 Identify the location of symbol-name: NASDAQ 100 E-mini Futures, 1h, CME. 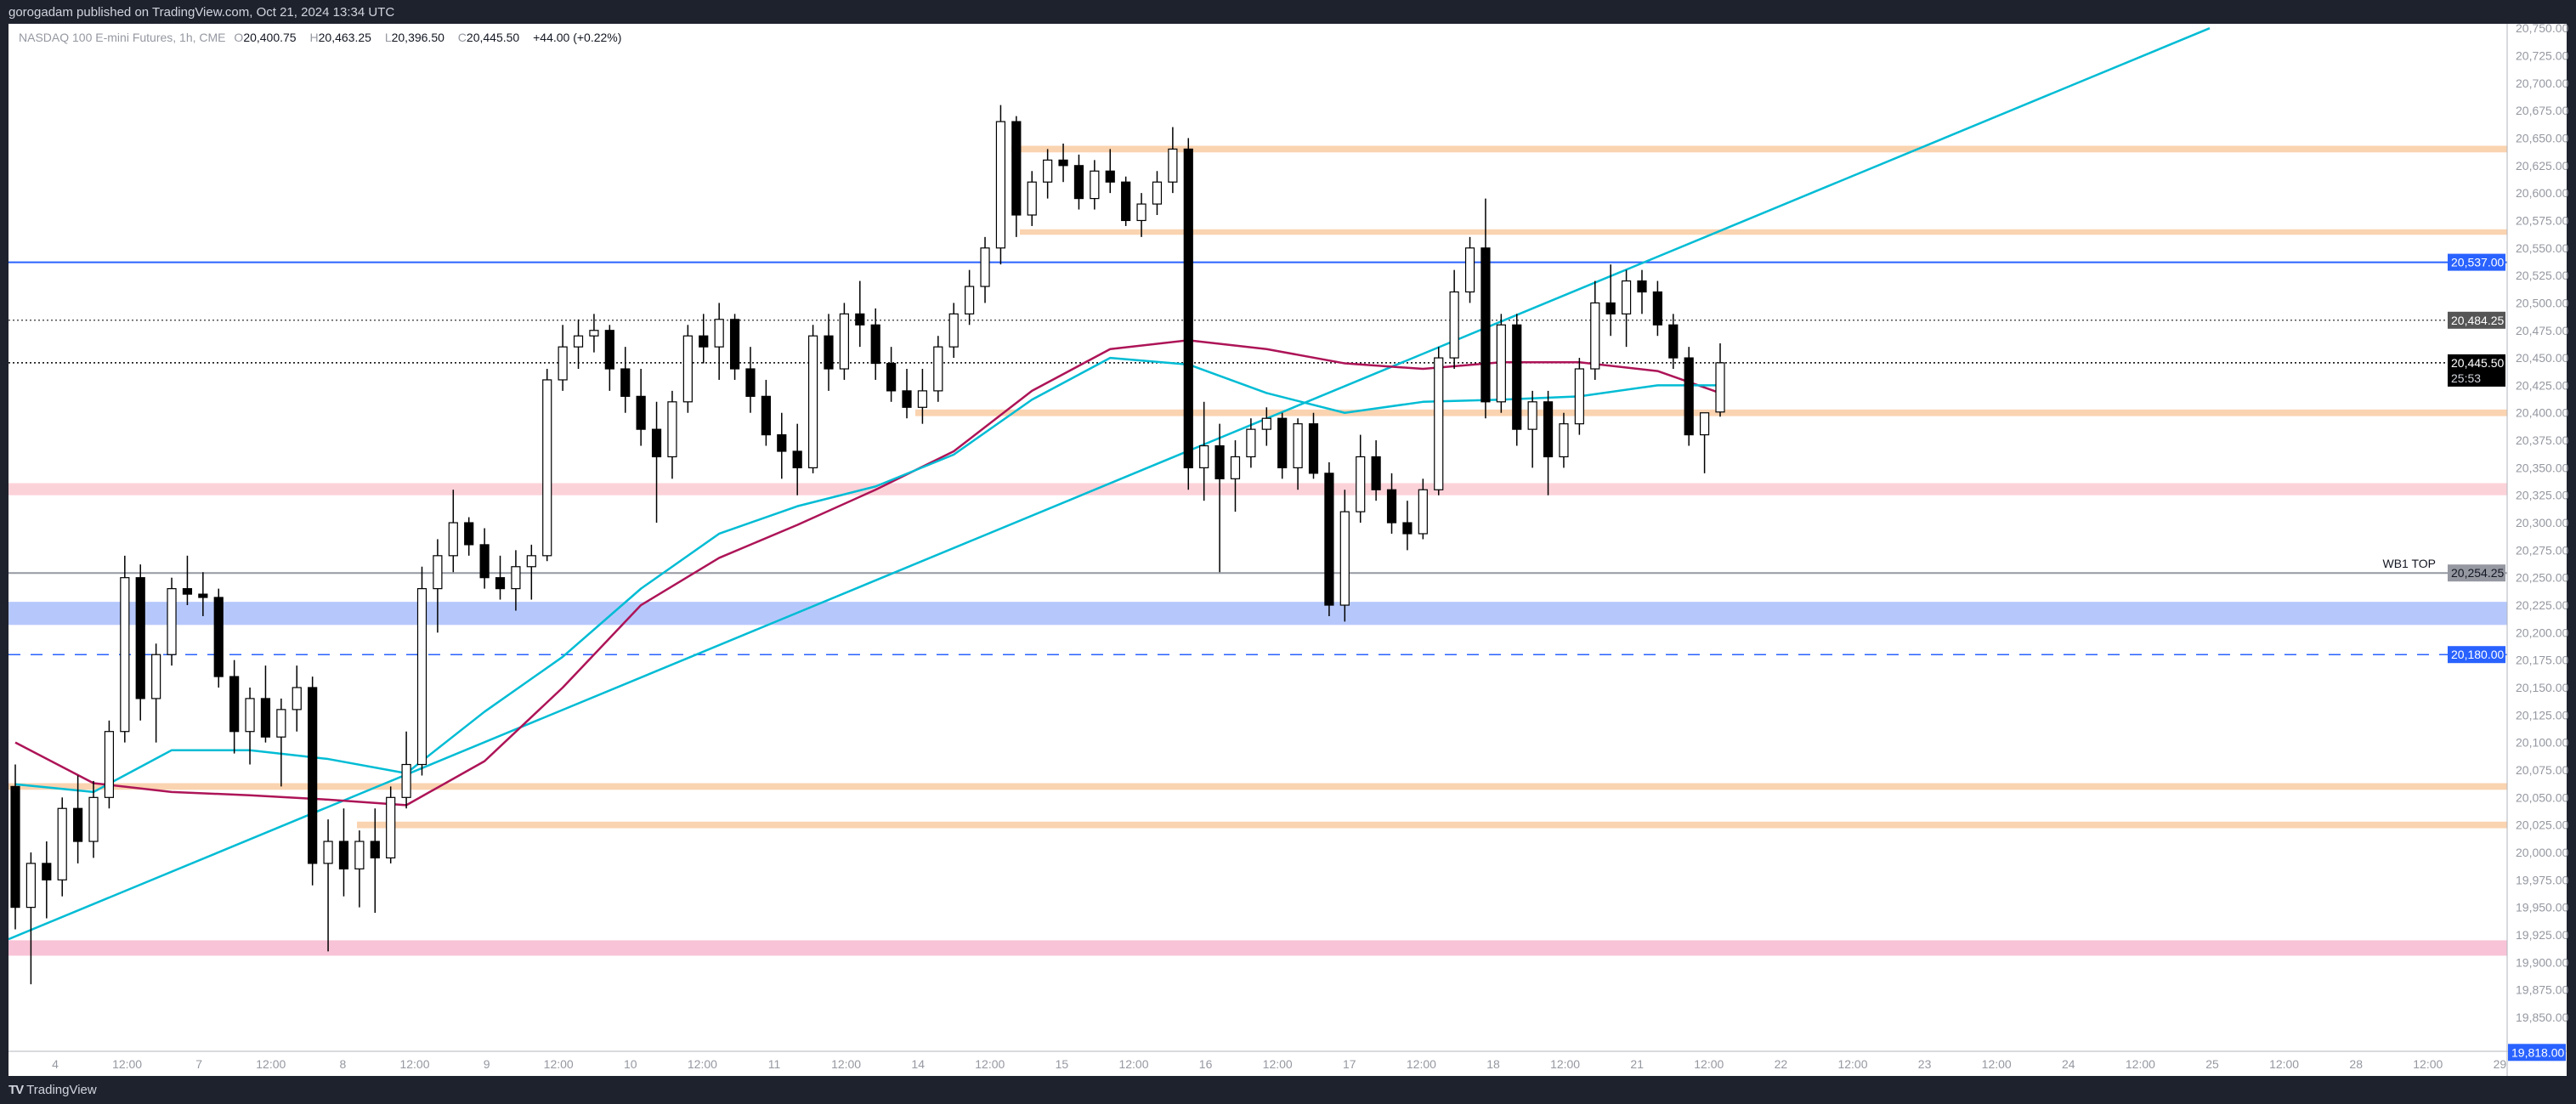
(122, 37).